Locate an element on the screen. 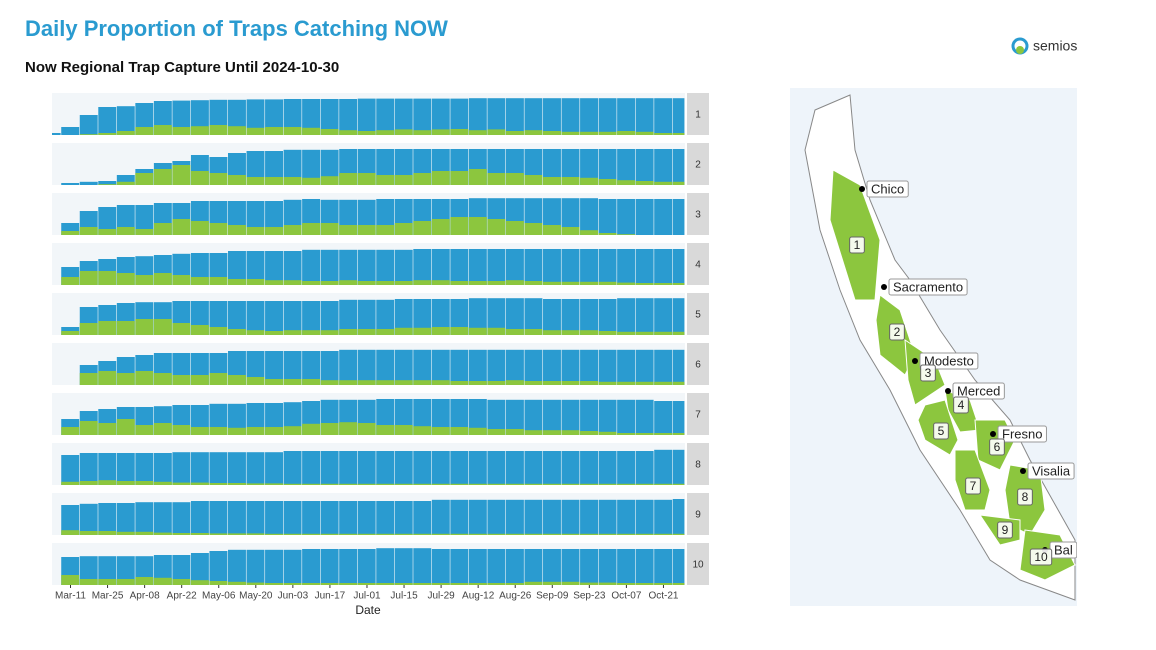  region-label: 3 is located at coordinates (928, 373).